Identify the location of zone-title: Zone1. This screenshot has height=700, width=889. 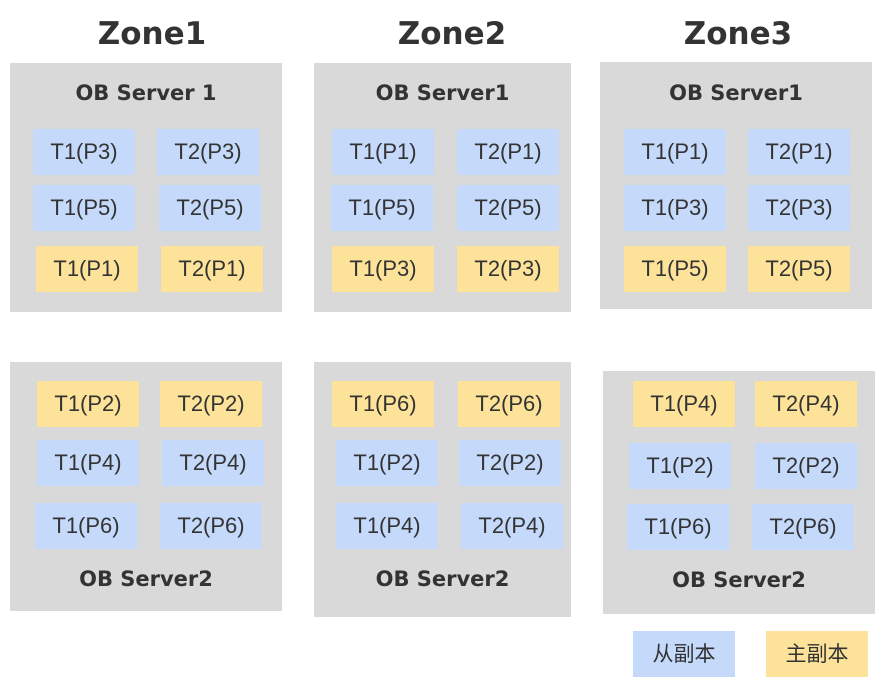
(152, 34).